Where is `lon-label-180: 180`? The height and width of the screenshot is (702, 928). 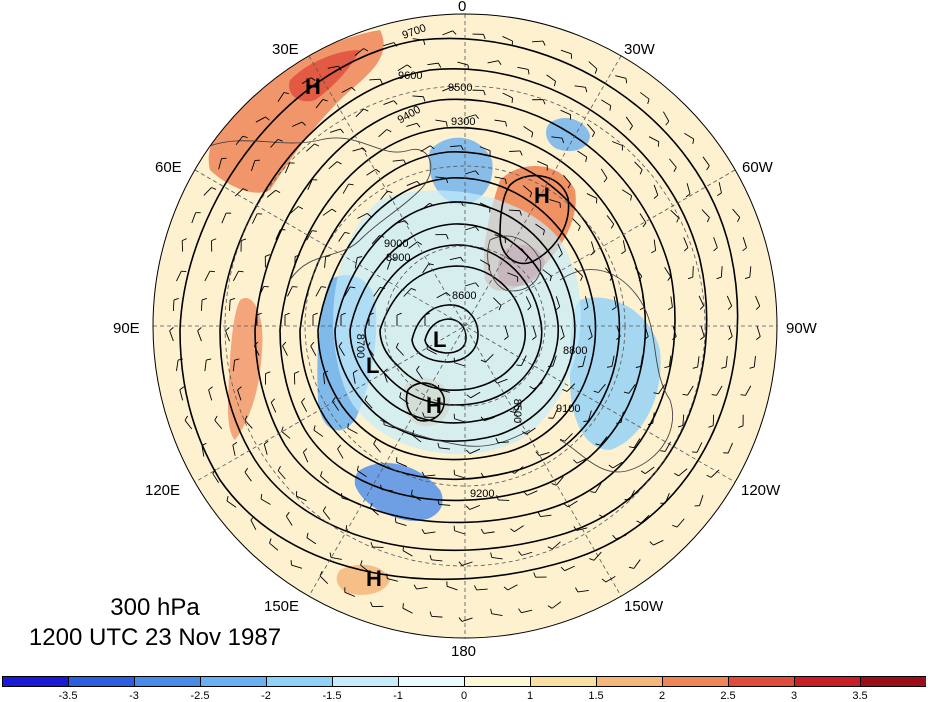
lon-label-180: 180 is located at coordinates (464, 651).